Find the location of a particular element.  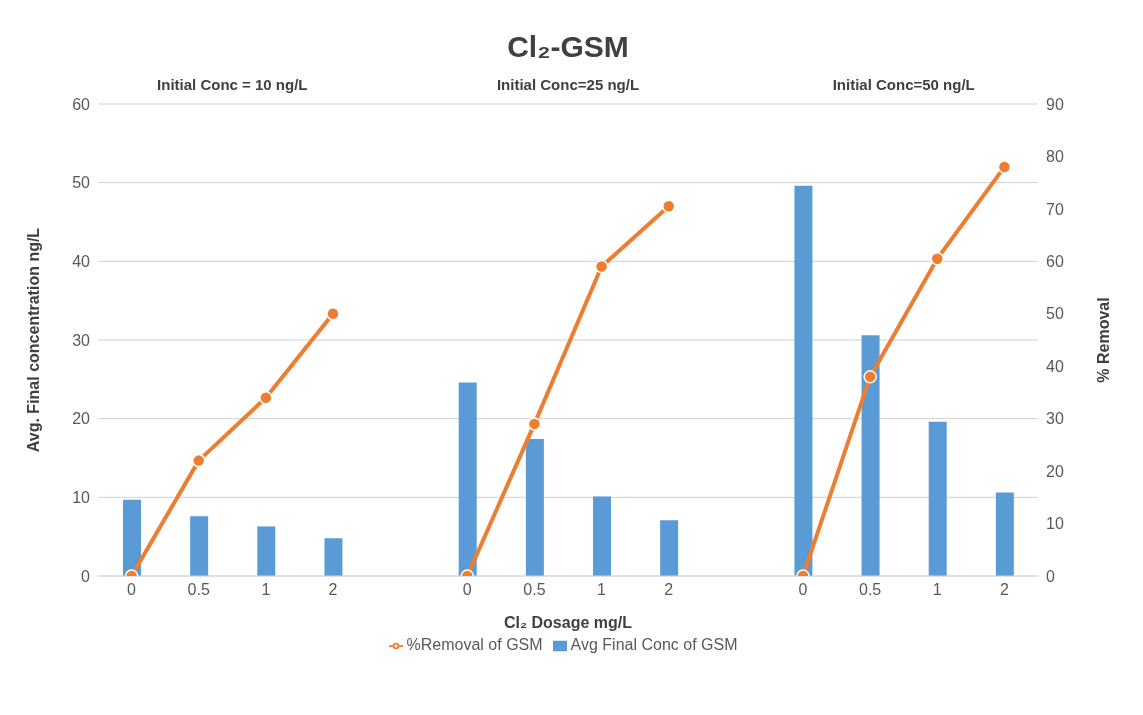

y-axis-title: Avg. Final concentration ng/L is located at coordinates (33, 340).